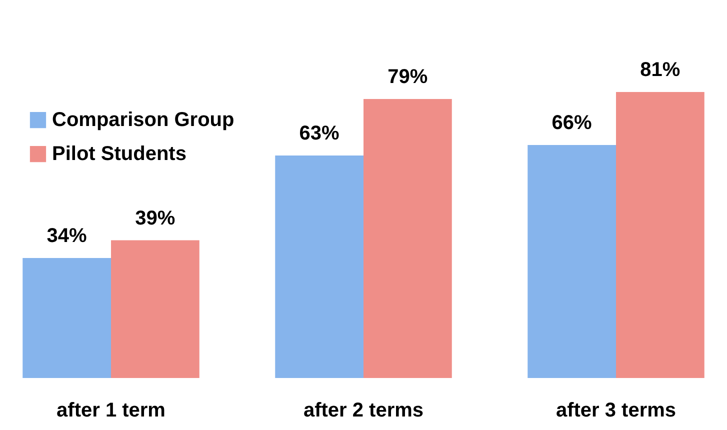 Image resolution: width=727 pixels, height=430 pixels. What do you see at coordinates (363, 411) in the screenshot?
I see `x-tick-label: after 2 terms` at bounding box center [363, 411].